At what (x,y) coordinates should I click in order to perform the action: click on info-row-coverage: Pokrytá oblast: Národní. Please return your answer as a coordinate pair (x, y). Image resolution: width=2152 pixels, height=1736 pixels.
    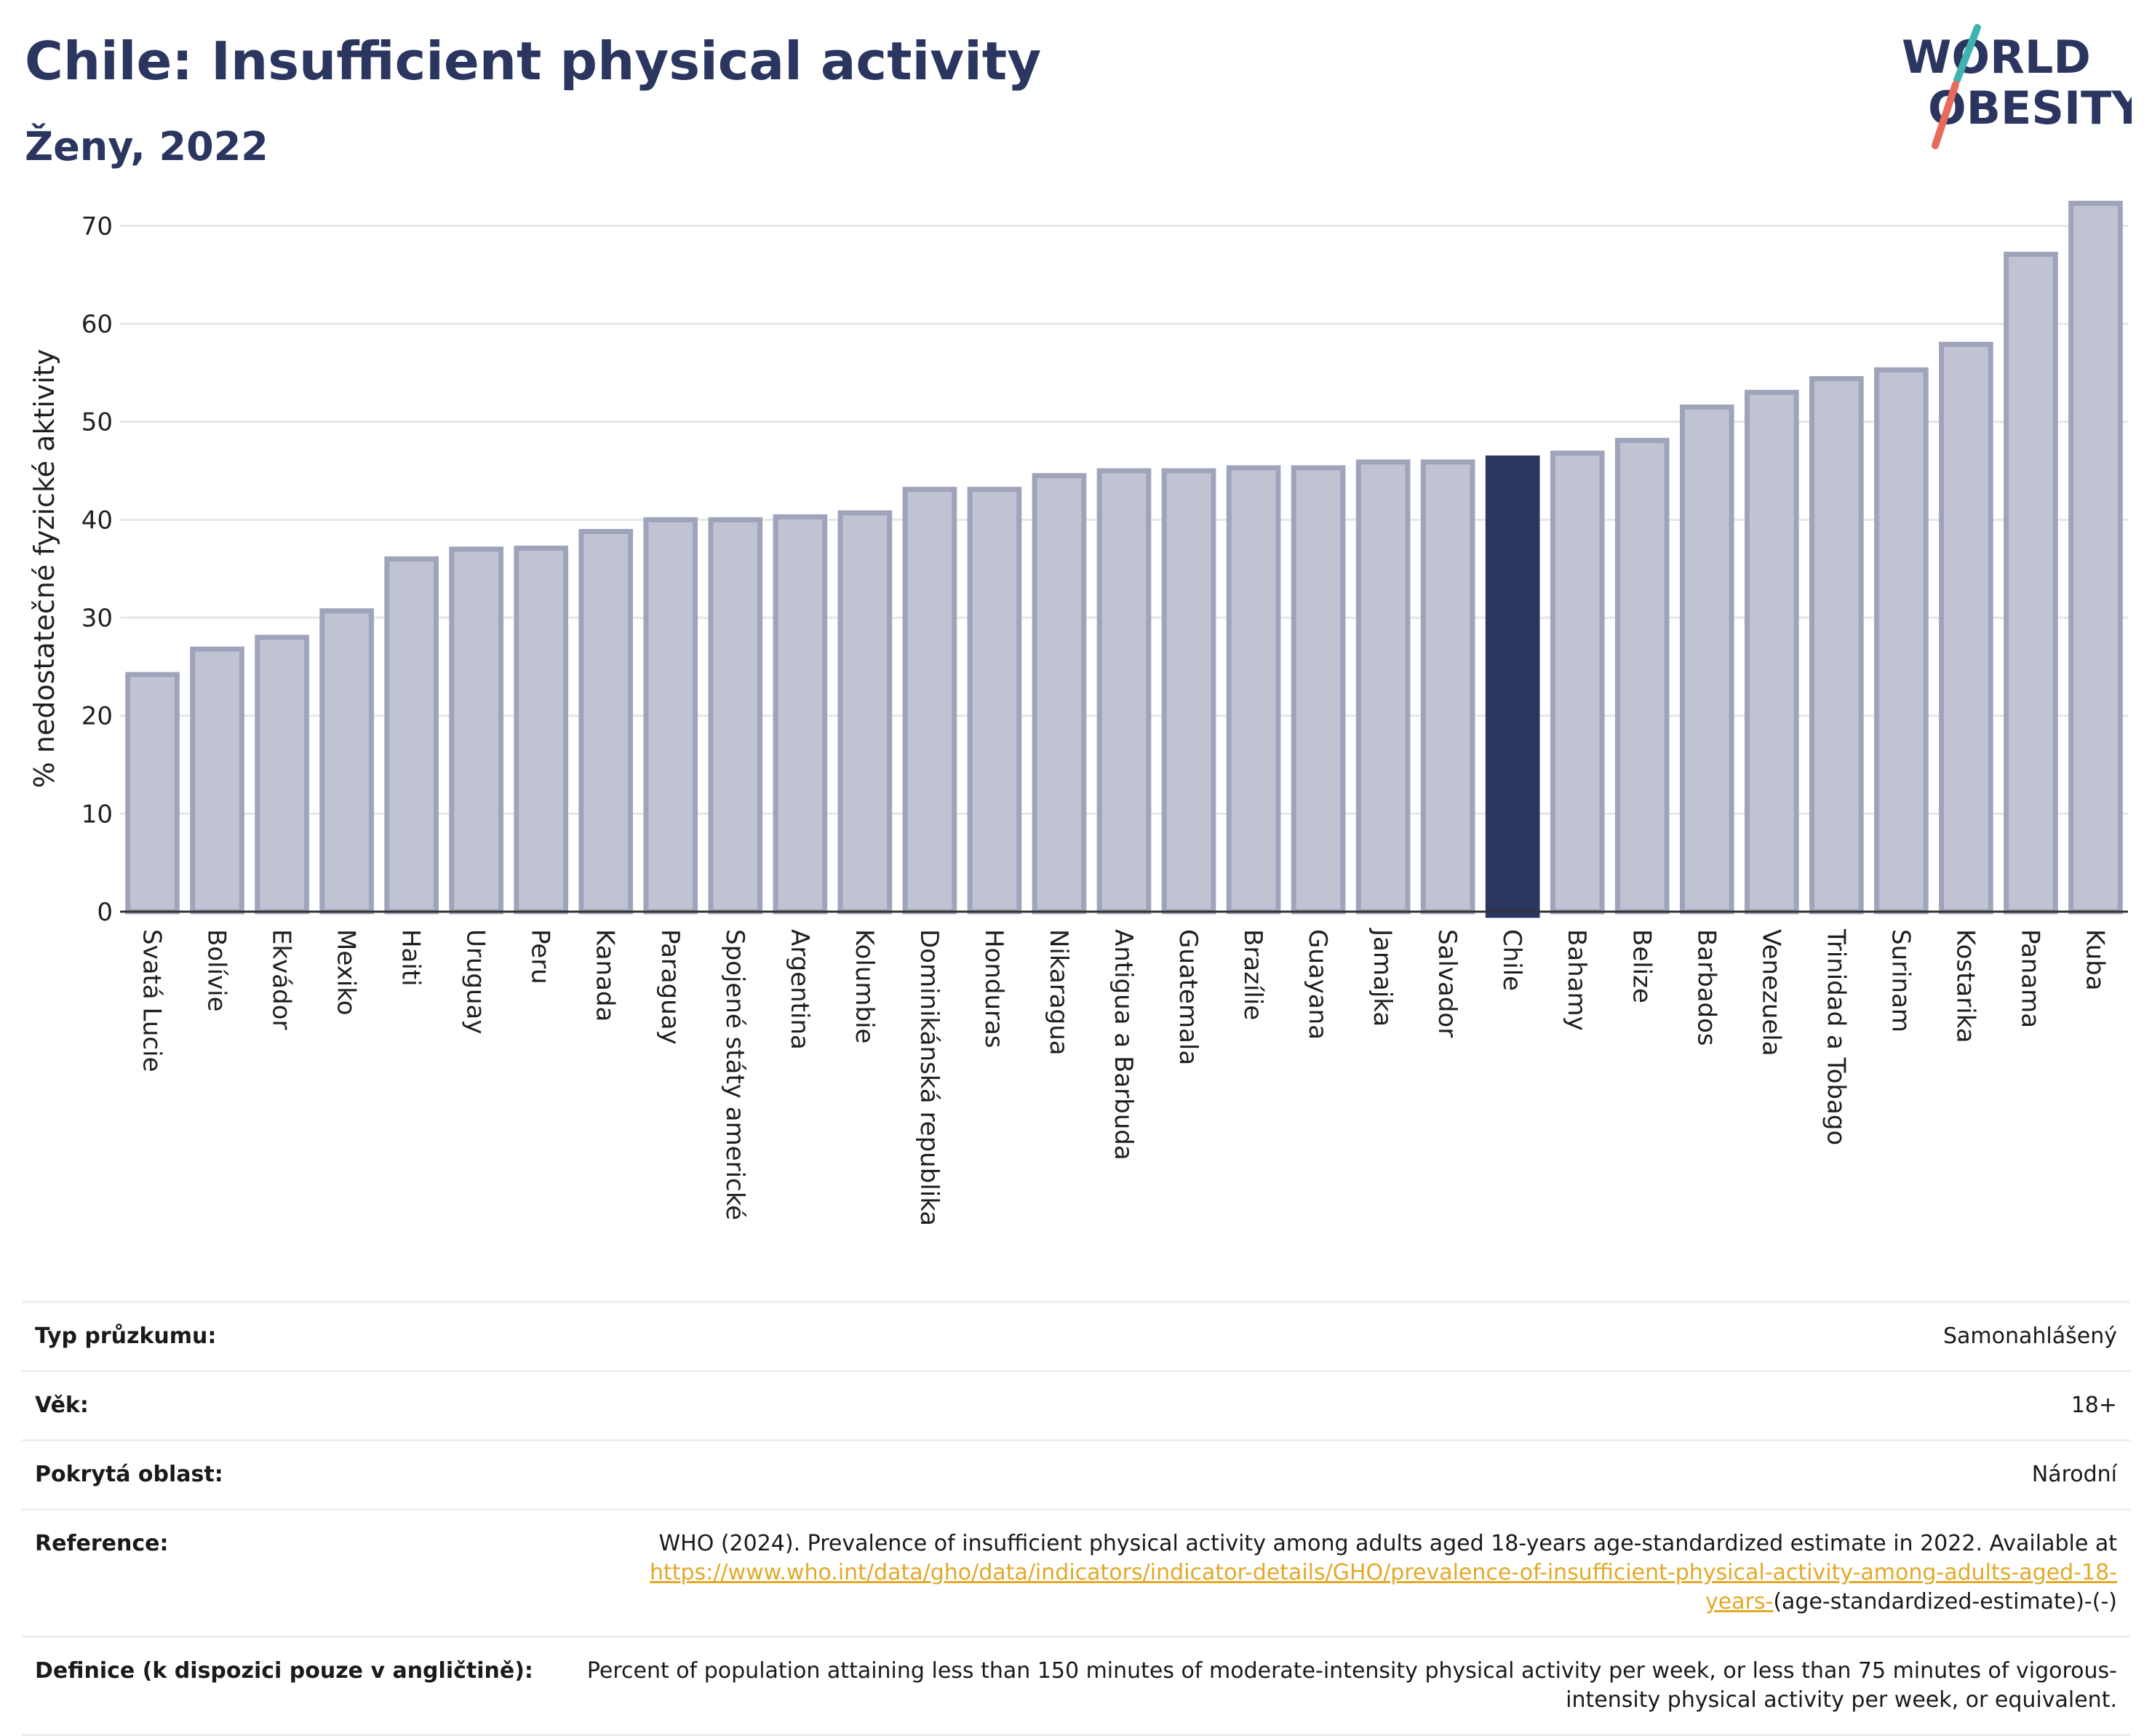
    Looking at the image, I should click on (1076, 1474).